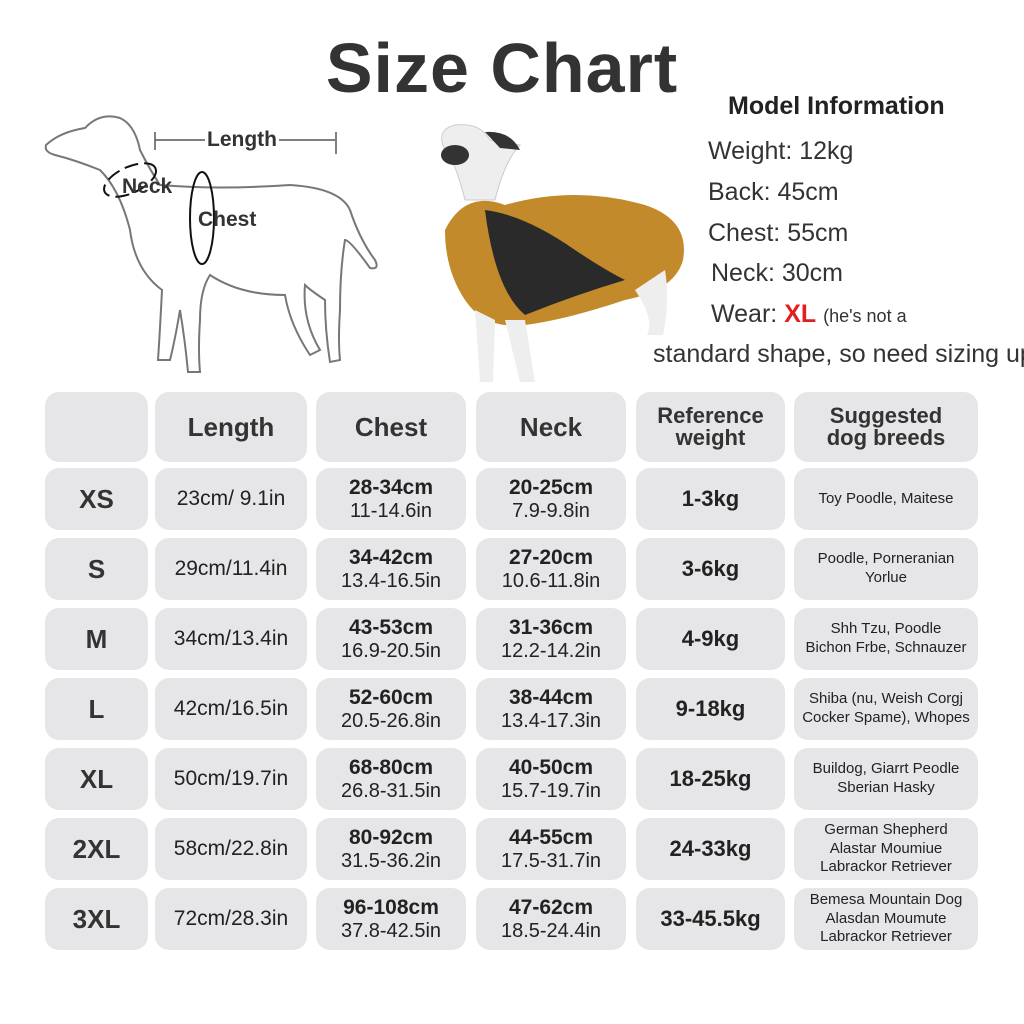  Describe the element at coordinates (551, 908) in the screenshot. I see `neck-cm: 47-62cm` at that location.